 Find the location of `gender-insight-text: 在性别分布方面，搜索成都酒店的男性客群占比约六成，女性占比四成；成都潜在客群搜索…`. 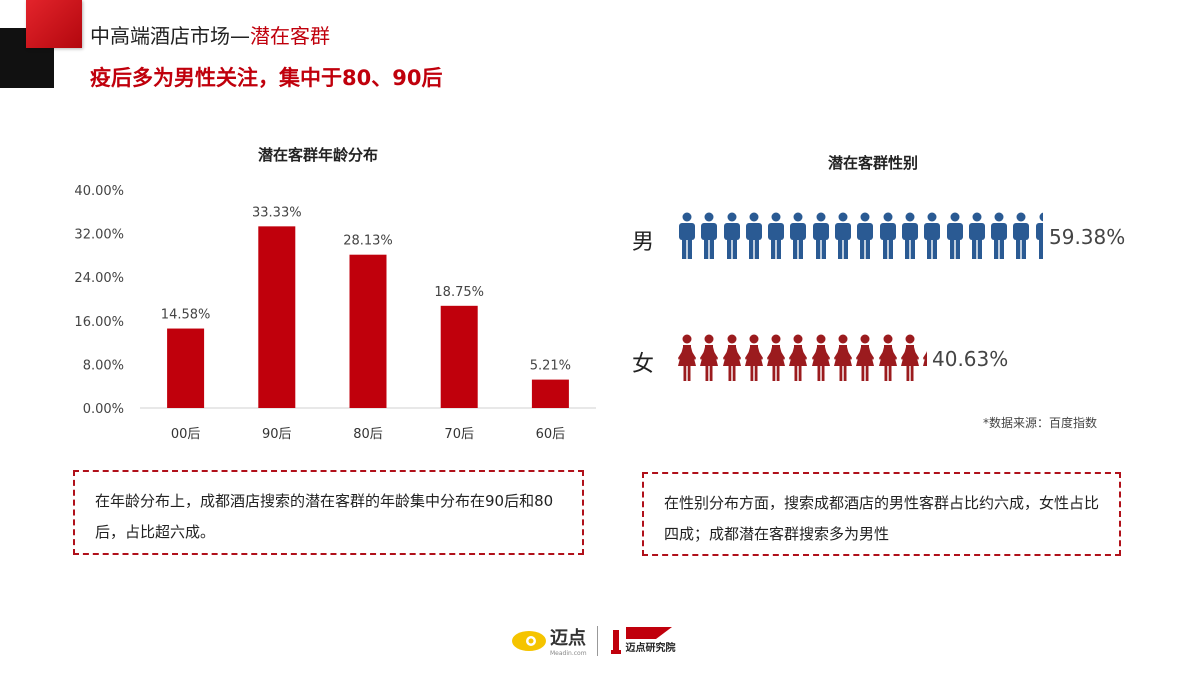

gender-insight-text: 在性别分布方面，搜索成都酒店的男性客群占比约六成，女性占比四成；成都潜在客群搜索… is located at coordinates (882, 518).